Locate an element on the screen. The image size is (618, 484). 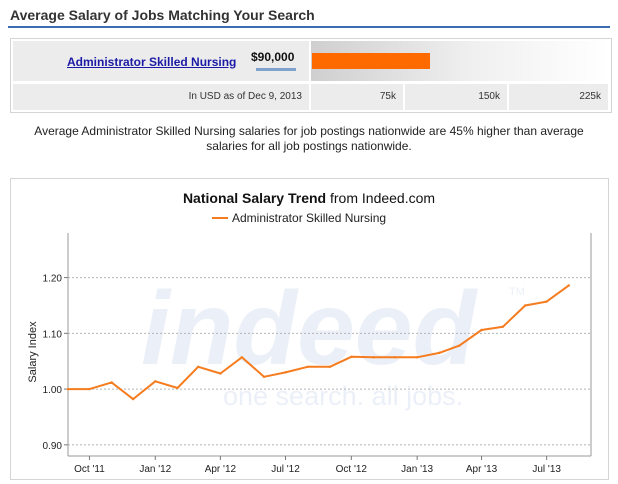
x-tick-label: Jul '13 is located at coordinates (546, 469).